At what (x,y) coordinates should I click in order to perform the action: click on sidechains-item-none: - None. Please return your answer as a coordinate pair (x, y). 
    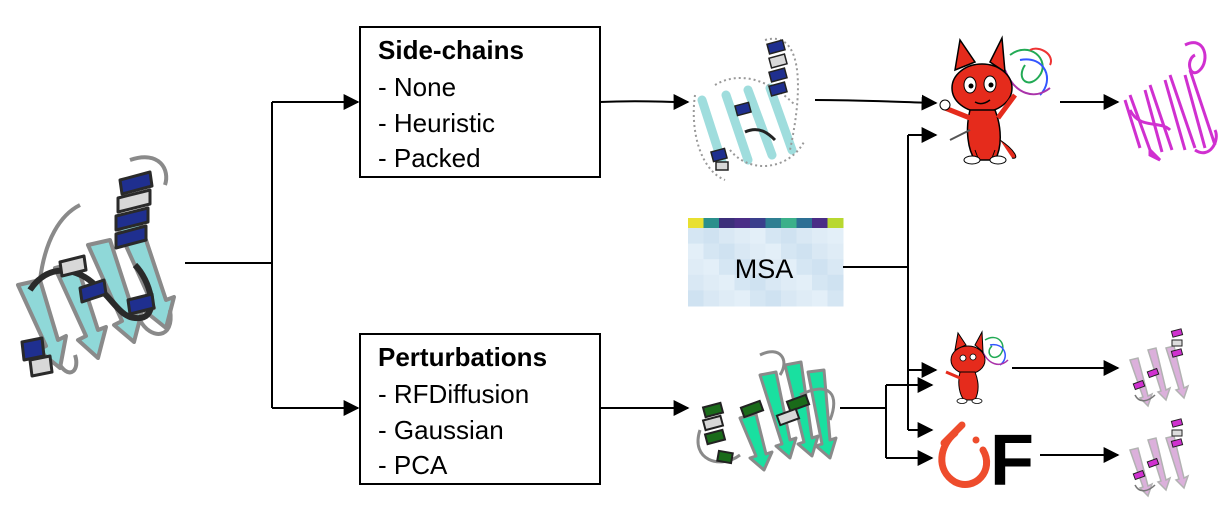
    Looking at the image, I should click on (417, 87).